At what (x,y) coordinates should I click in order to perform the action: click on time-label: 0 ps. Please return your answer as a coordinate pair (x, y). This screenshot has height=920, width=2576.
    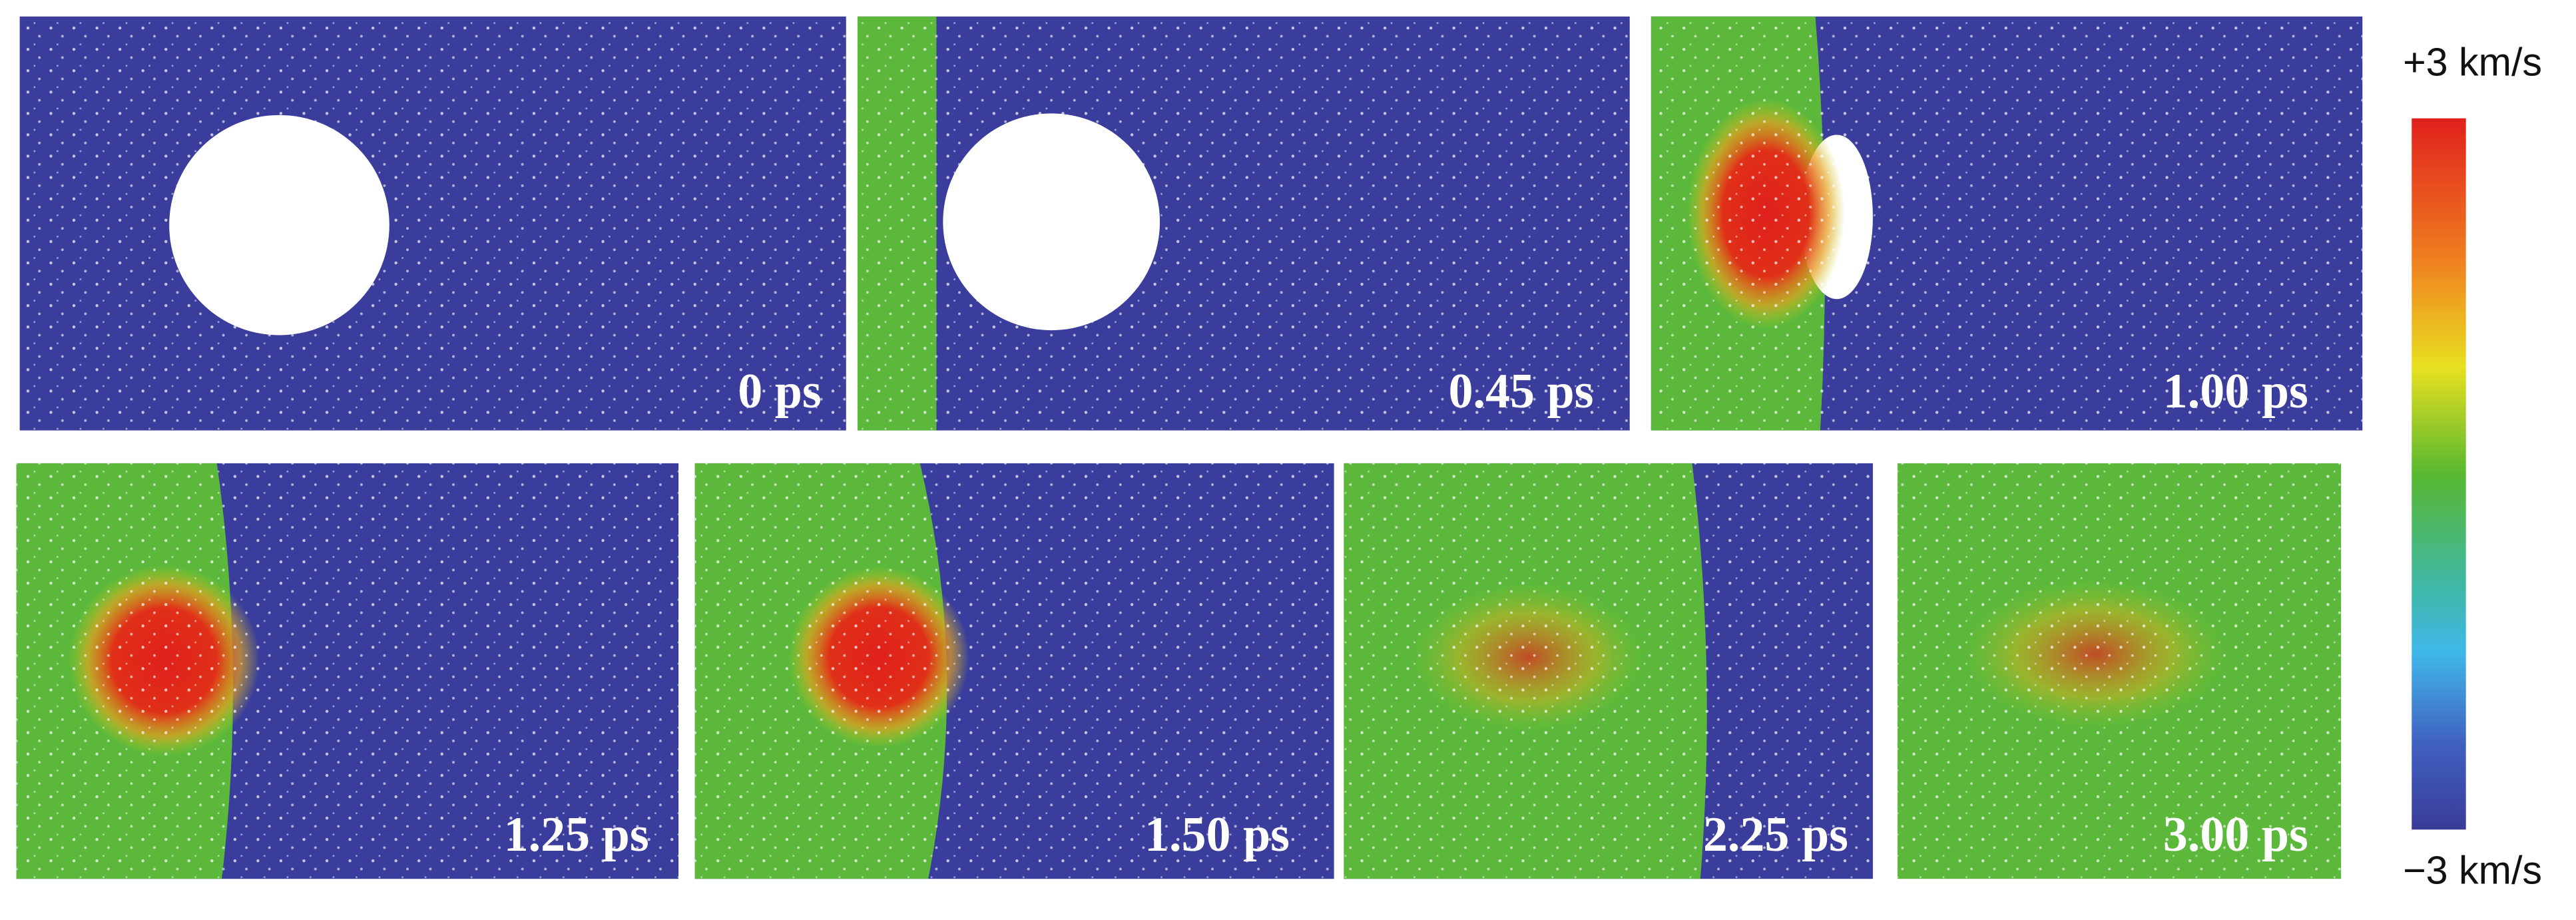
    Looking at the image, I should click on (780, 391).